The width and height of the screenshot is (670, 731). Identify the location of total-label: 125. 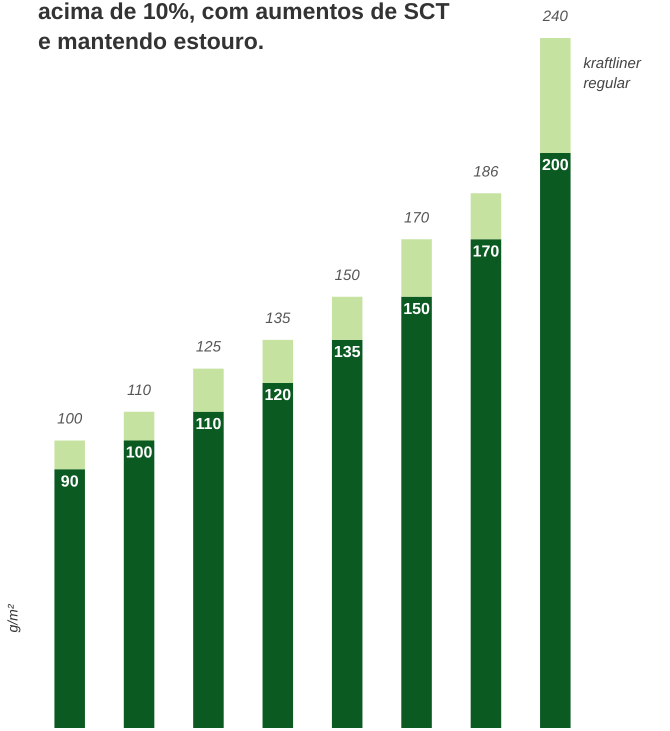
(209, 347).